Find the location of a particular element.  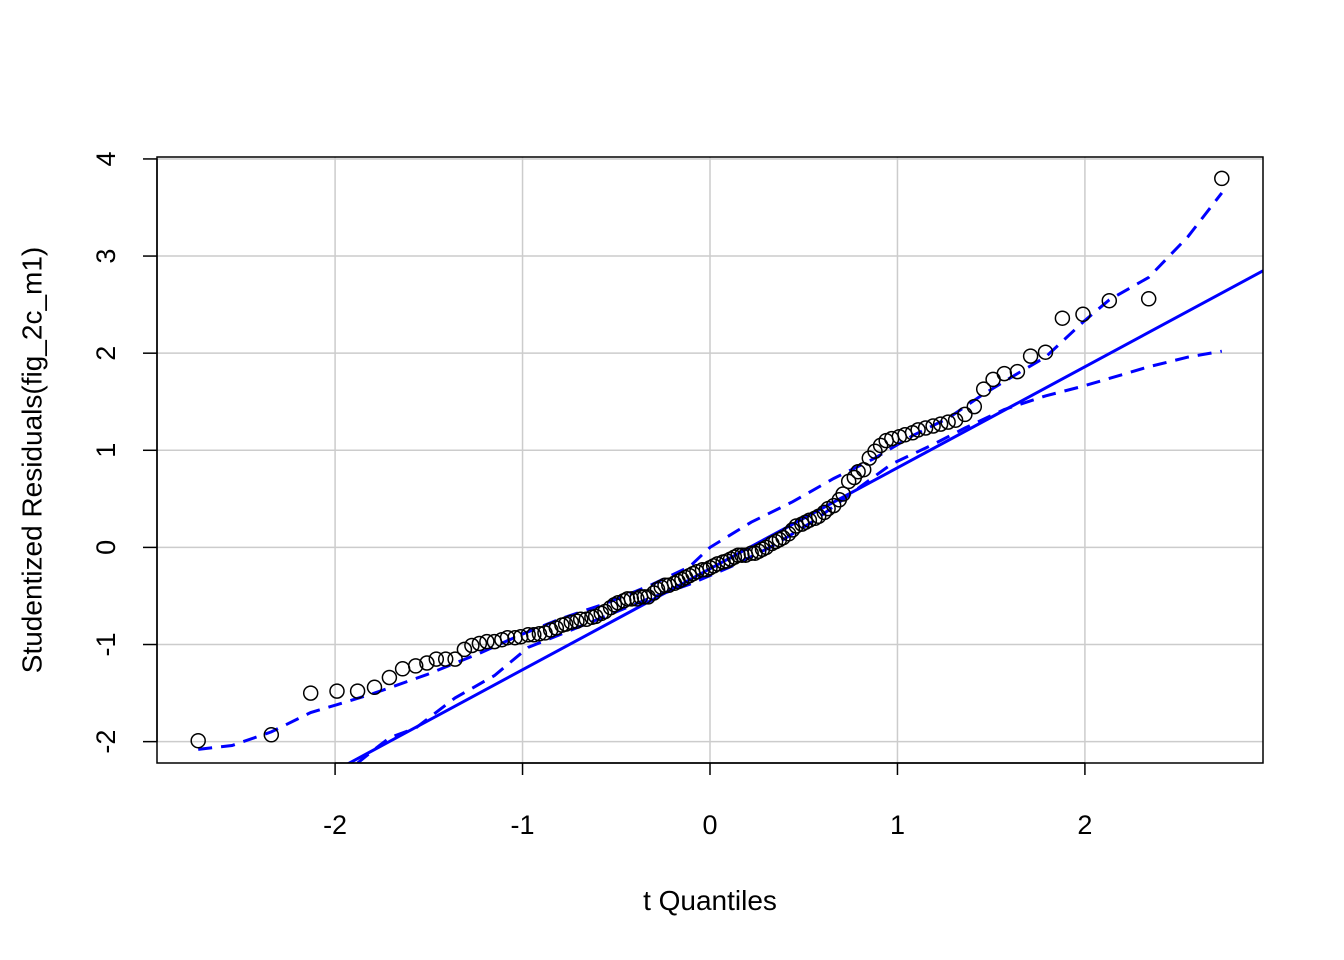

x-axis: -2 -1 0 1 2 is located at coordinates (707, 801).